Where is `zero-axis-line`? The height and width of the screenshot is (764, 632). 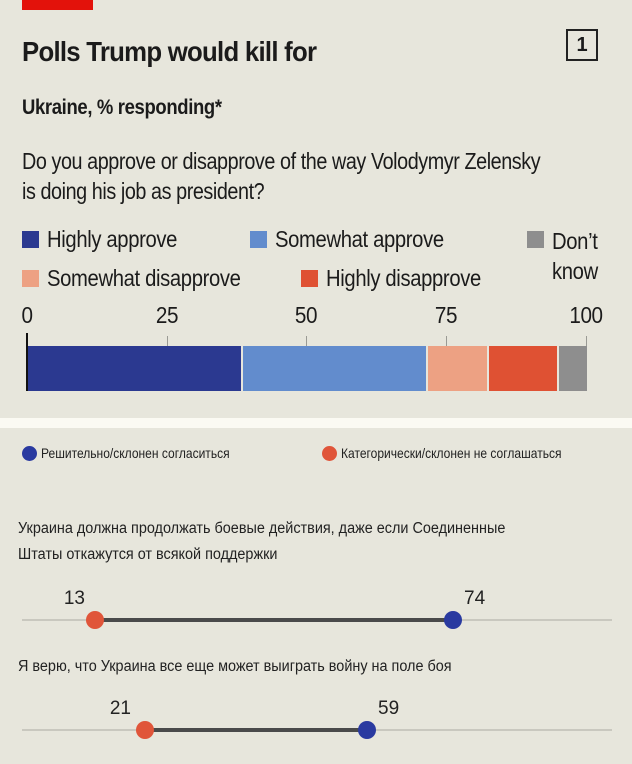
zero-axis-line is located at coordinates (27, 362).